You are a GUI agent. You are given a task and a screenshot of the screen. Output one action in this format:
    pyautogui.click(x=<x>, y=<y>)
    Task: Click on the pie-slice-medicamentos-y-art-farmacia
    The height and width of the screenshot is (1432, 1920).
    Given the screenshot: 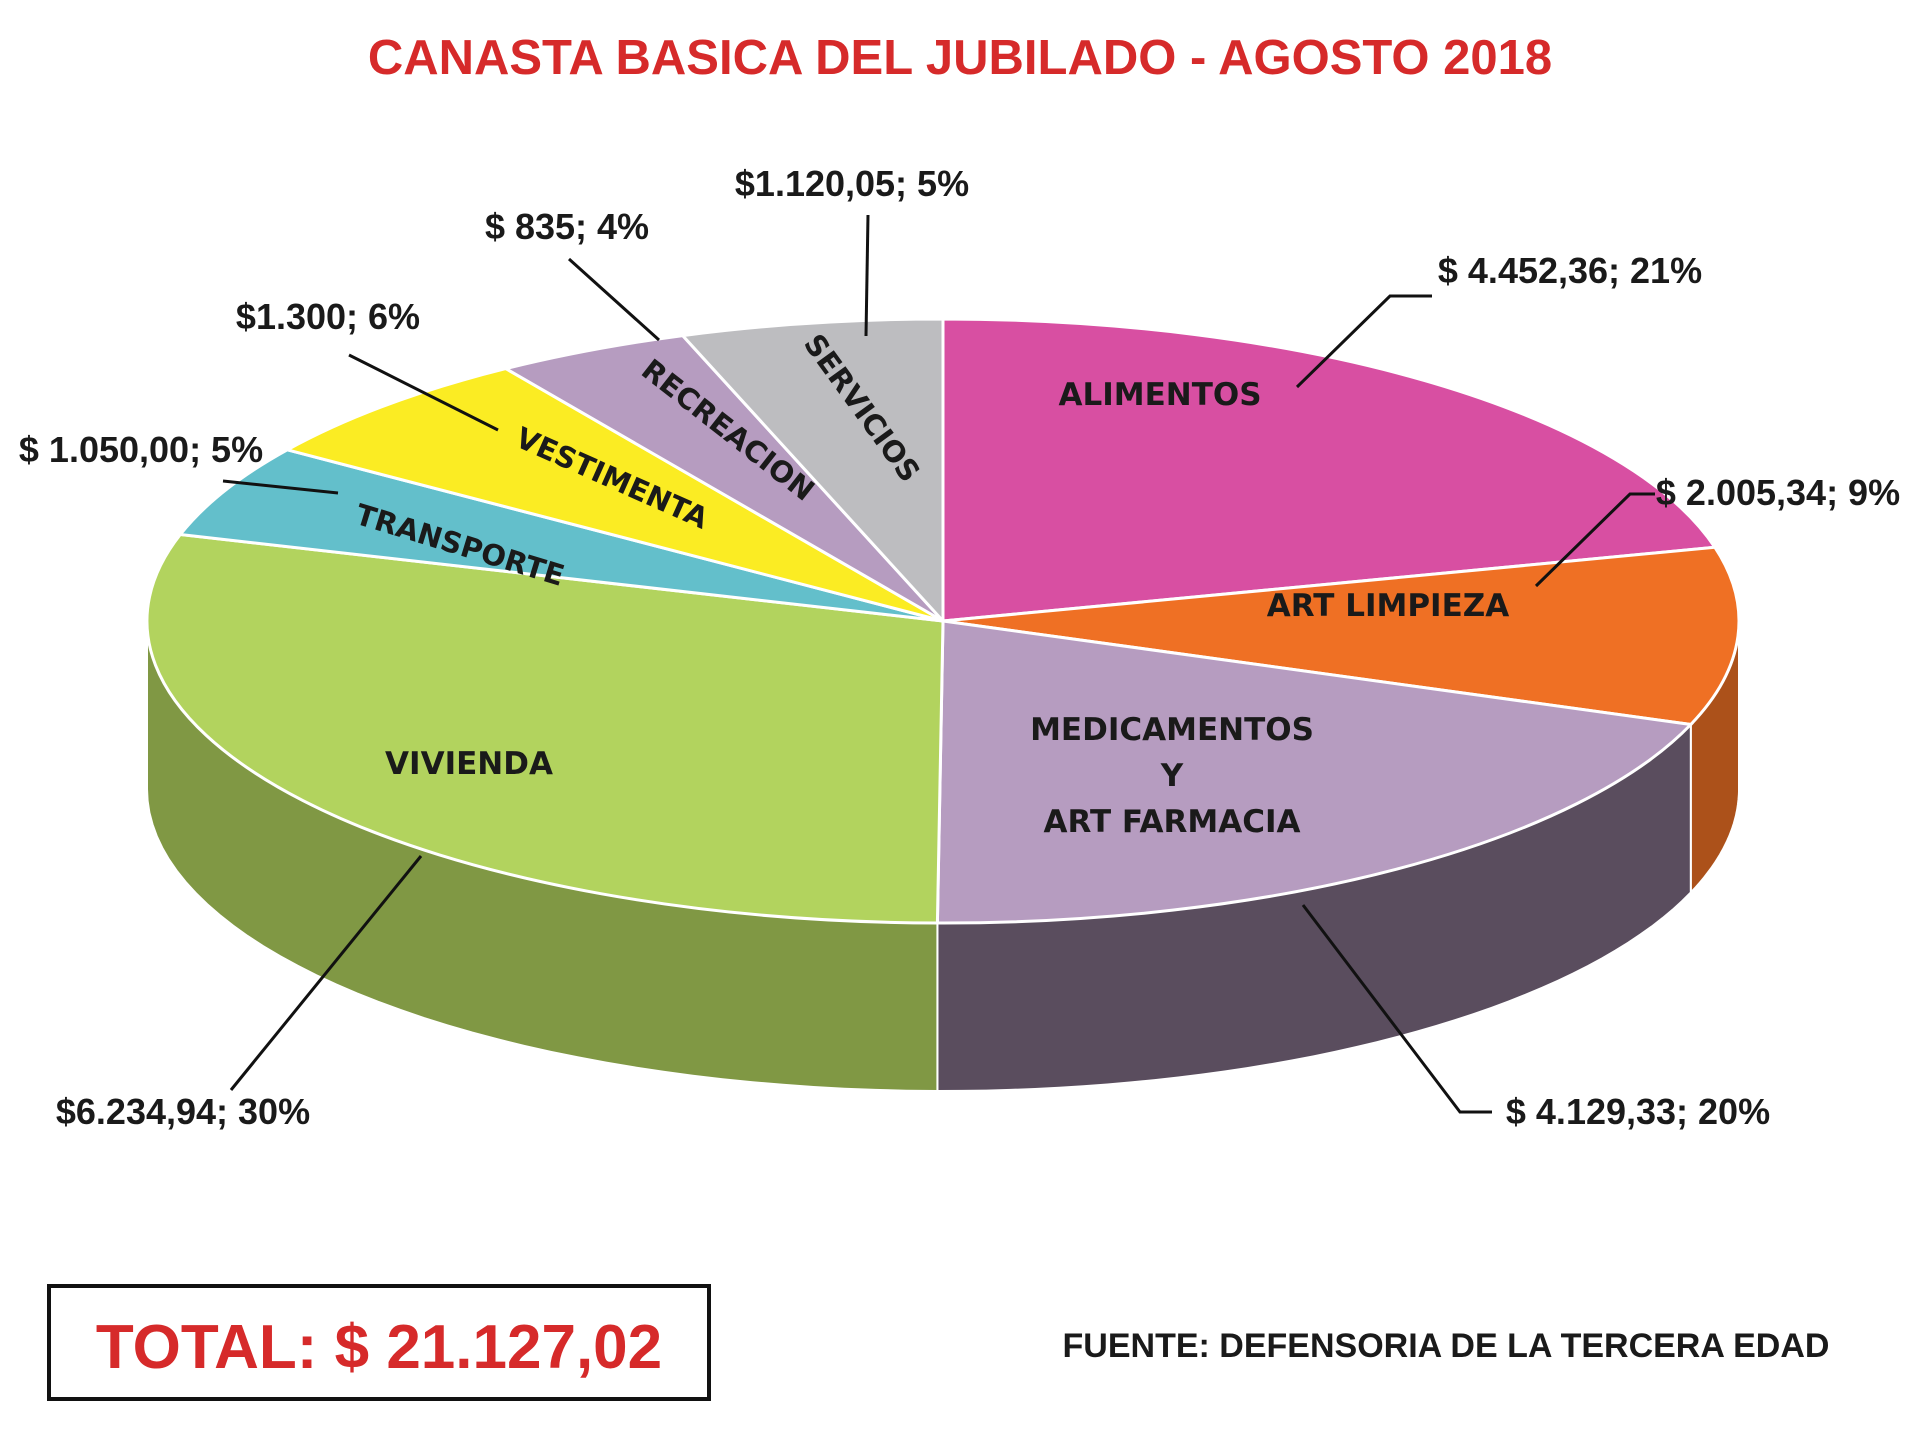 What is the action you would take?
    pyautogui.click(x=1314, y=772)
    